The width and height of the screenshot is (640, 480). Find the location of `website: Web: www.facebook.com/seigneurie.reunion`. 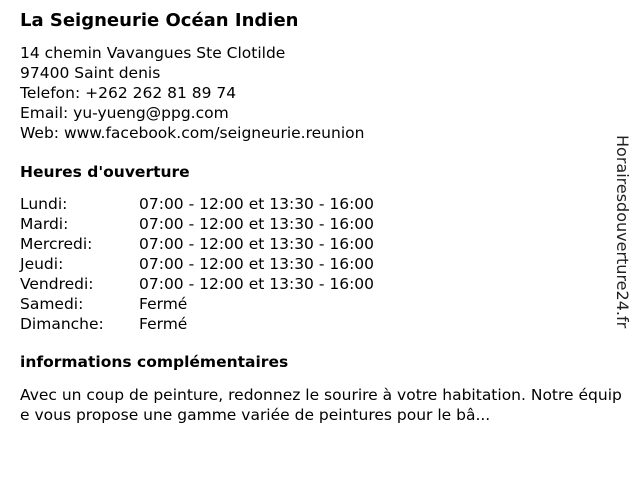

website: Web: www.facebook.com/seigneurie.reunion is located at coordinates (192, 133).